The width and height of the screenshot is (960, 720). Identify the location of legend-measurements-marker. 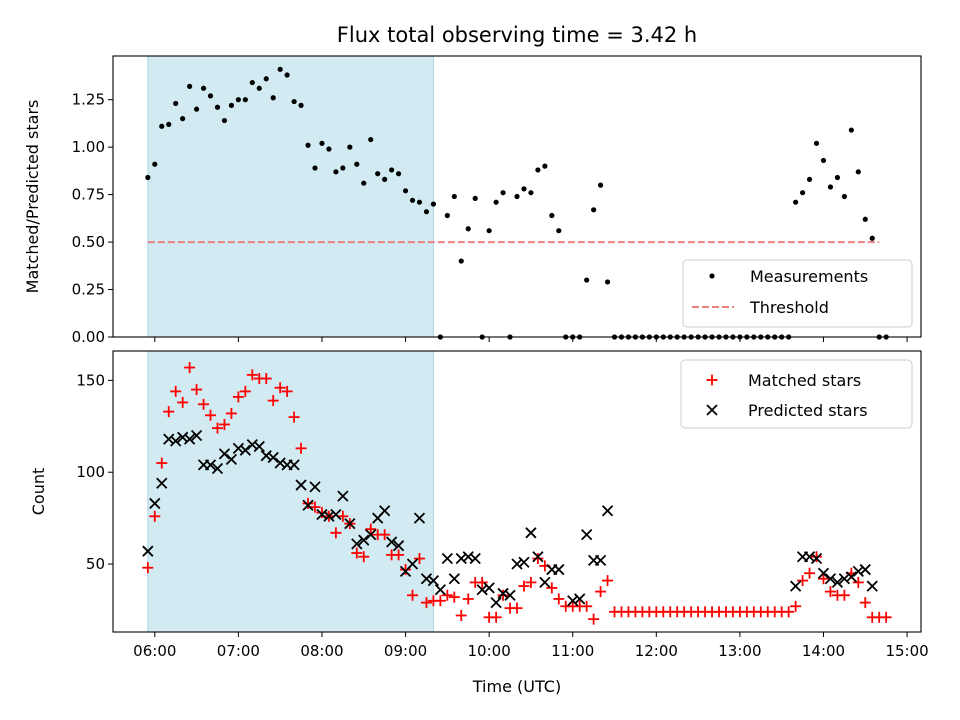
(712, 276).